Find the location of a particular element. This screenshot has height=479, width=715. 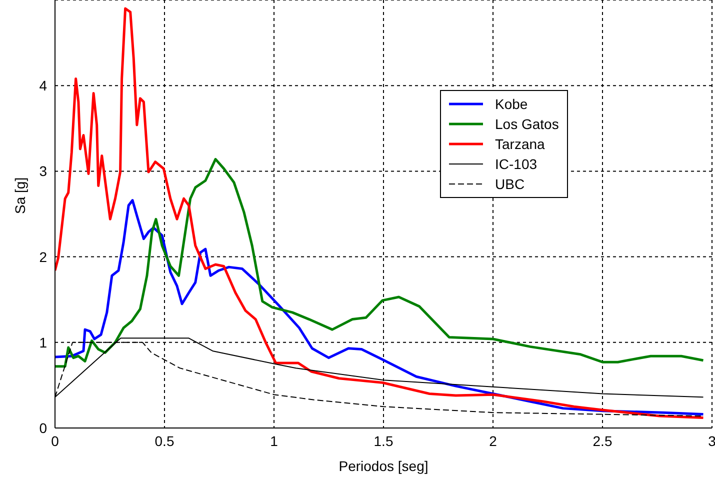

x-axis-title: Periodos [seg] is located at coordinates (383, 466).